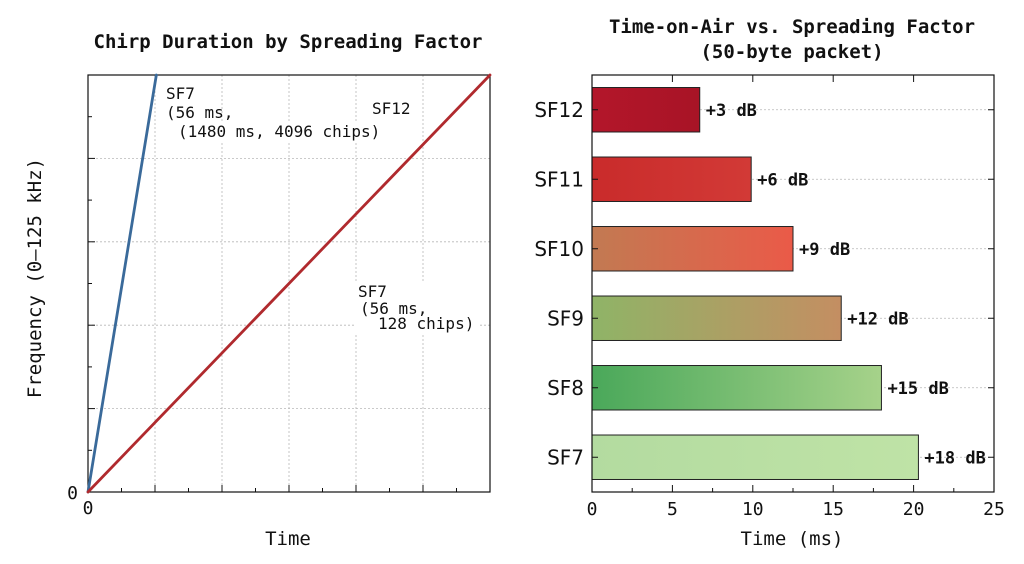  Describe the element at coordinates (736, 388) in the screenshot. I see `bar-sf8` at that location.